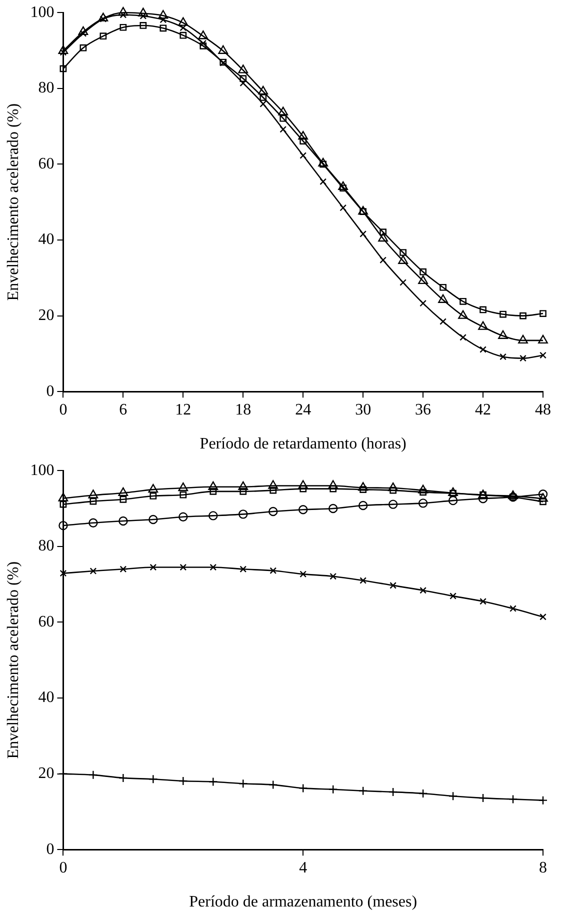 The image size is (565, 917). I want to click on x-tick-label: 12, so click(183, 409).